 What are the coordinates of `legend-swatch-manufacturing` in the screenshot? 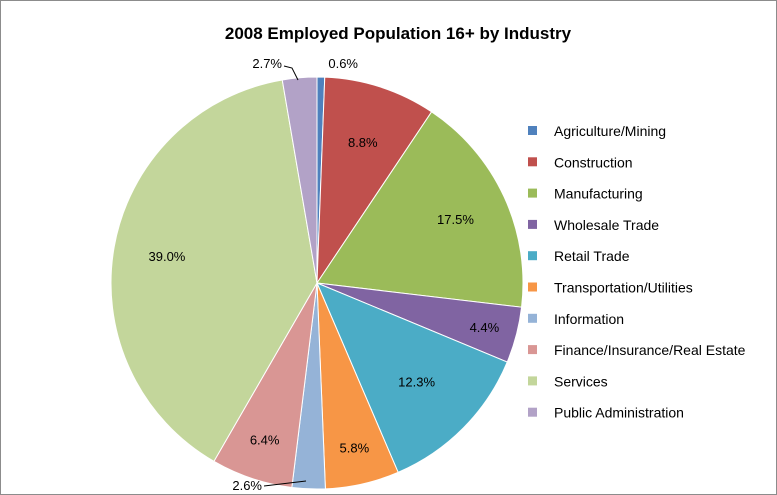 It's located at (532, 193).